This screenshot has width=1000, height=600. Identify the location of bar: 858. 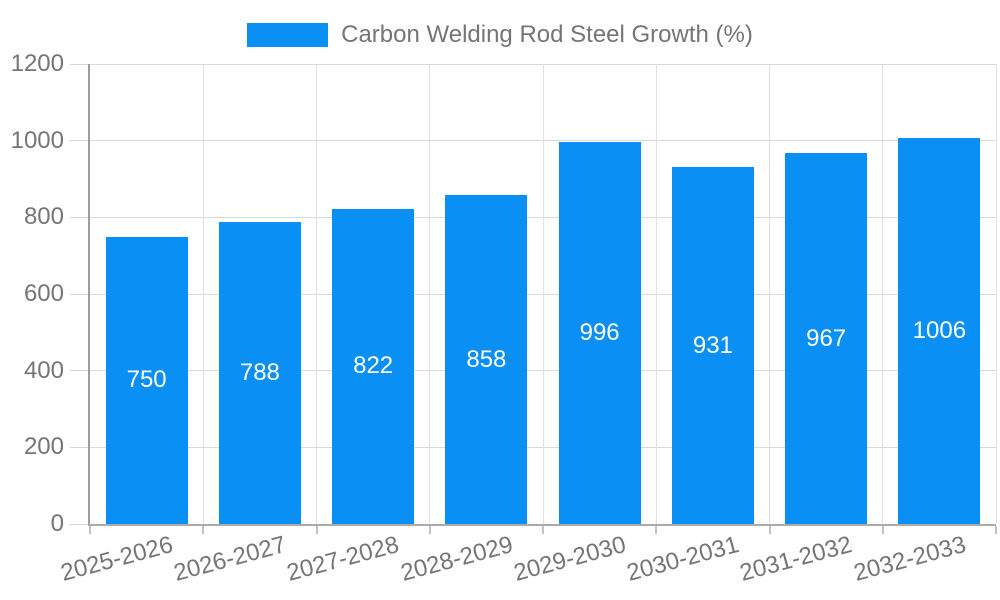
(486, 359).